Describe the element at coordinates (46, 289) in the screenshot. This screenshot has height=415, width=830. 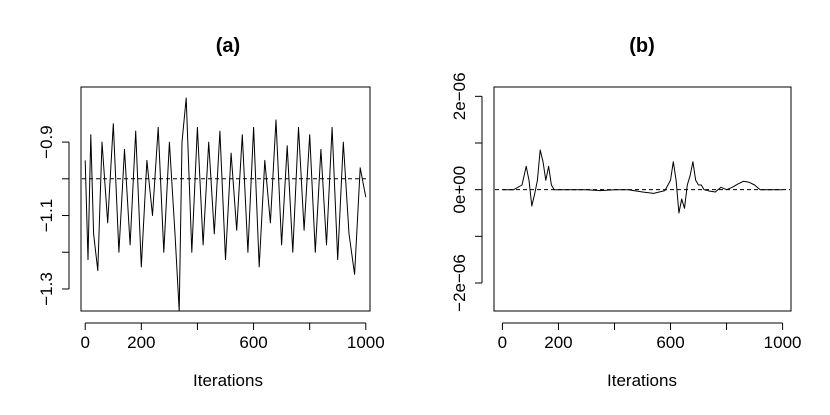
I see `y-tick-label: −1.3` at that location.